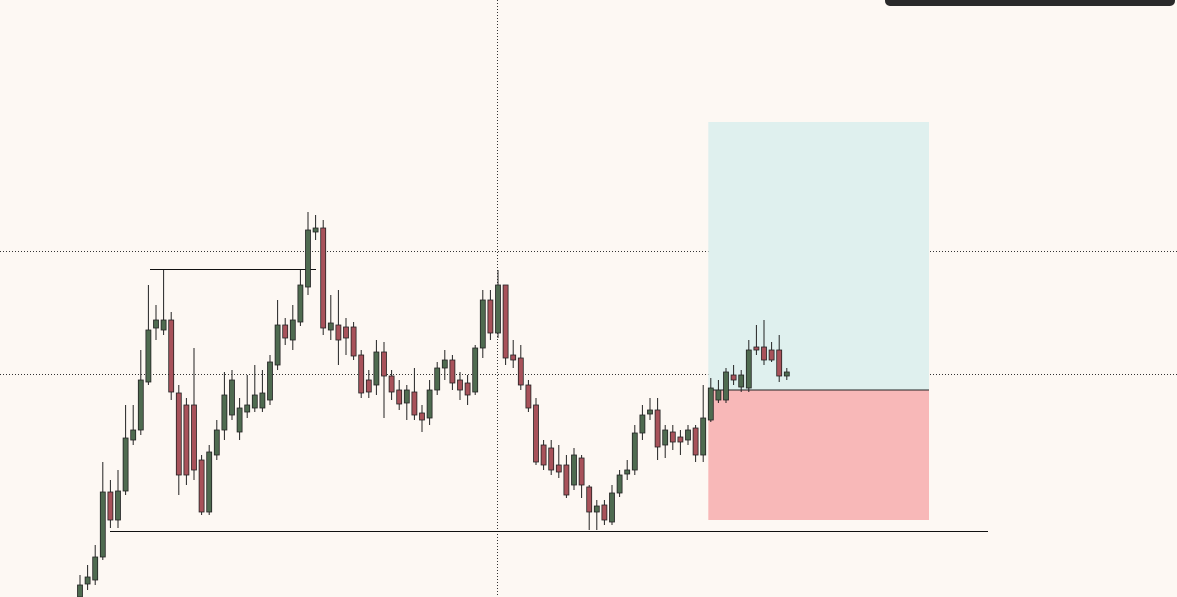 The width and height of the screenshot is (1177, 597). Describe the element at coordinates (818, 256) in the screenshot. I see `position-target` at that location.